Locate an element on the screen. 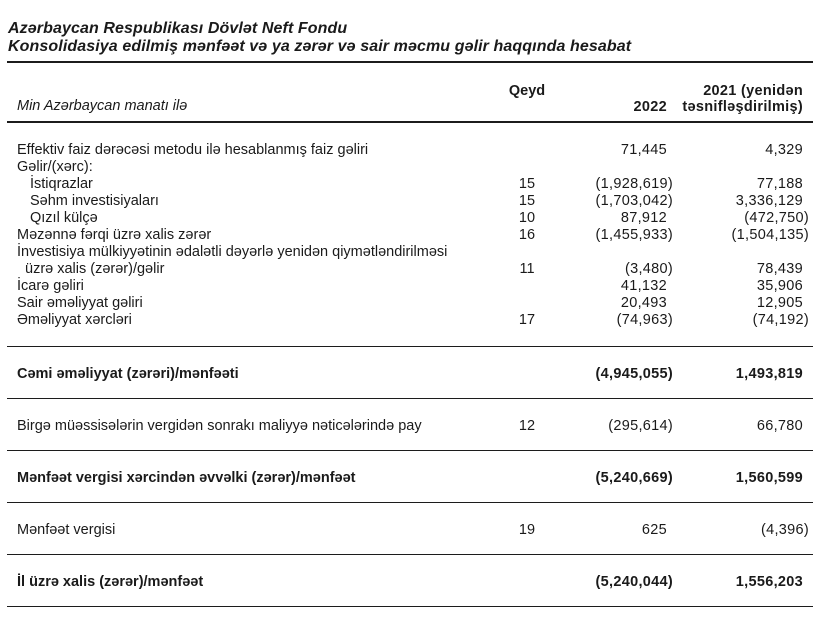 The image size is (840, 620). row-value-2022: 87,912 is located at coordinates (643, 218).